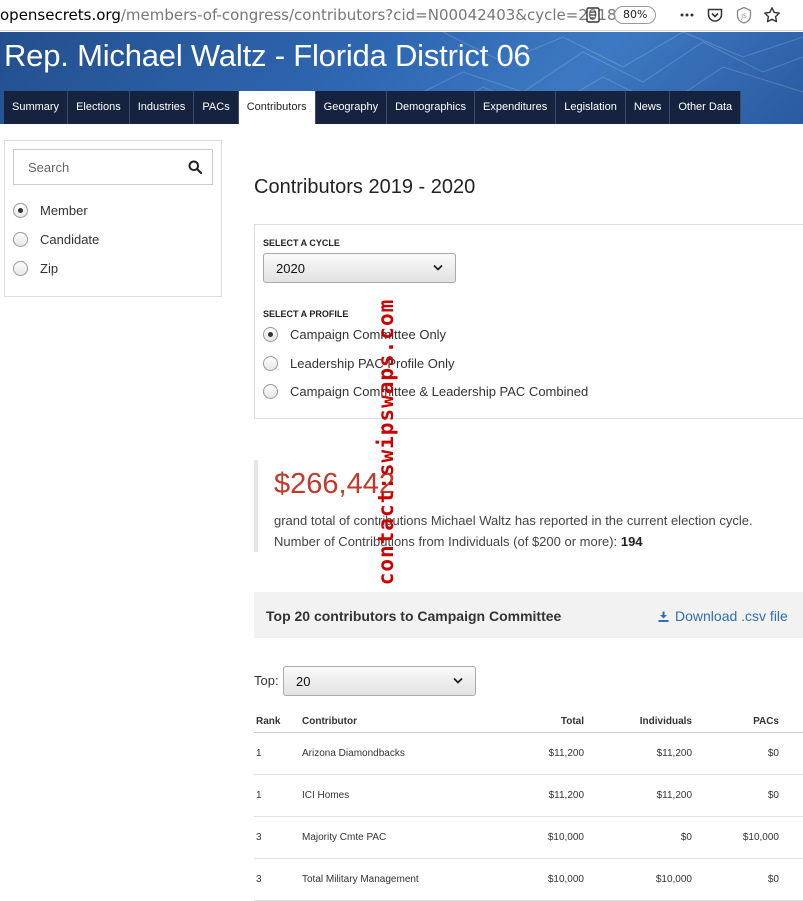 The width and height of the screenshot is (803, 901). Describe the element at coordinates (270, 391) in the screenshot. I see `radio-combined-button` at that location.